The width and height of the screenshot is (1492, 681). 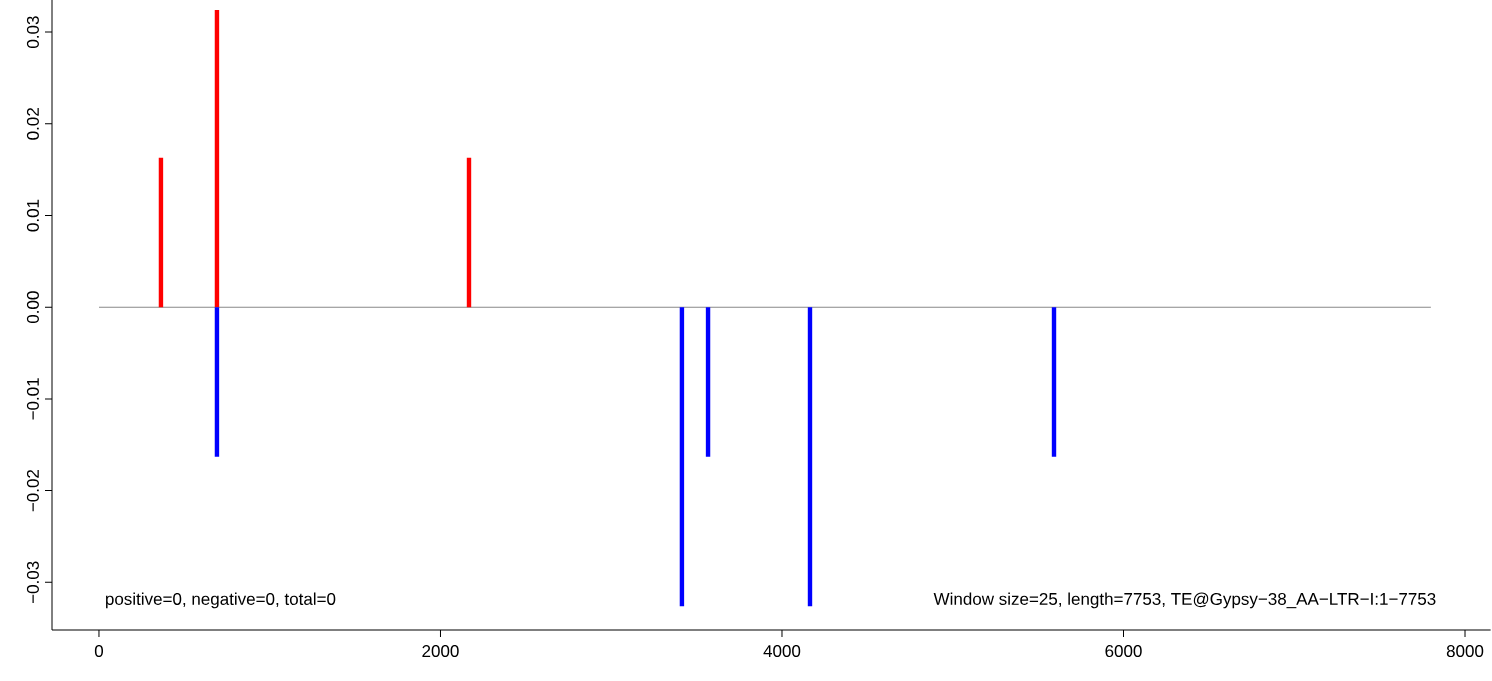 What do you see at coordinates (32, 215) in the screenshot?
I see `y-tick-label: 0.01` at bounding box center [32, 215].